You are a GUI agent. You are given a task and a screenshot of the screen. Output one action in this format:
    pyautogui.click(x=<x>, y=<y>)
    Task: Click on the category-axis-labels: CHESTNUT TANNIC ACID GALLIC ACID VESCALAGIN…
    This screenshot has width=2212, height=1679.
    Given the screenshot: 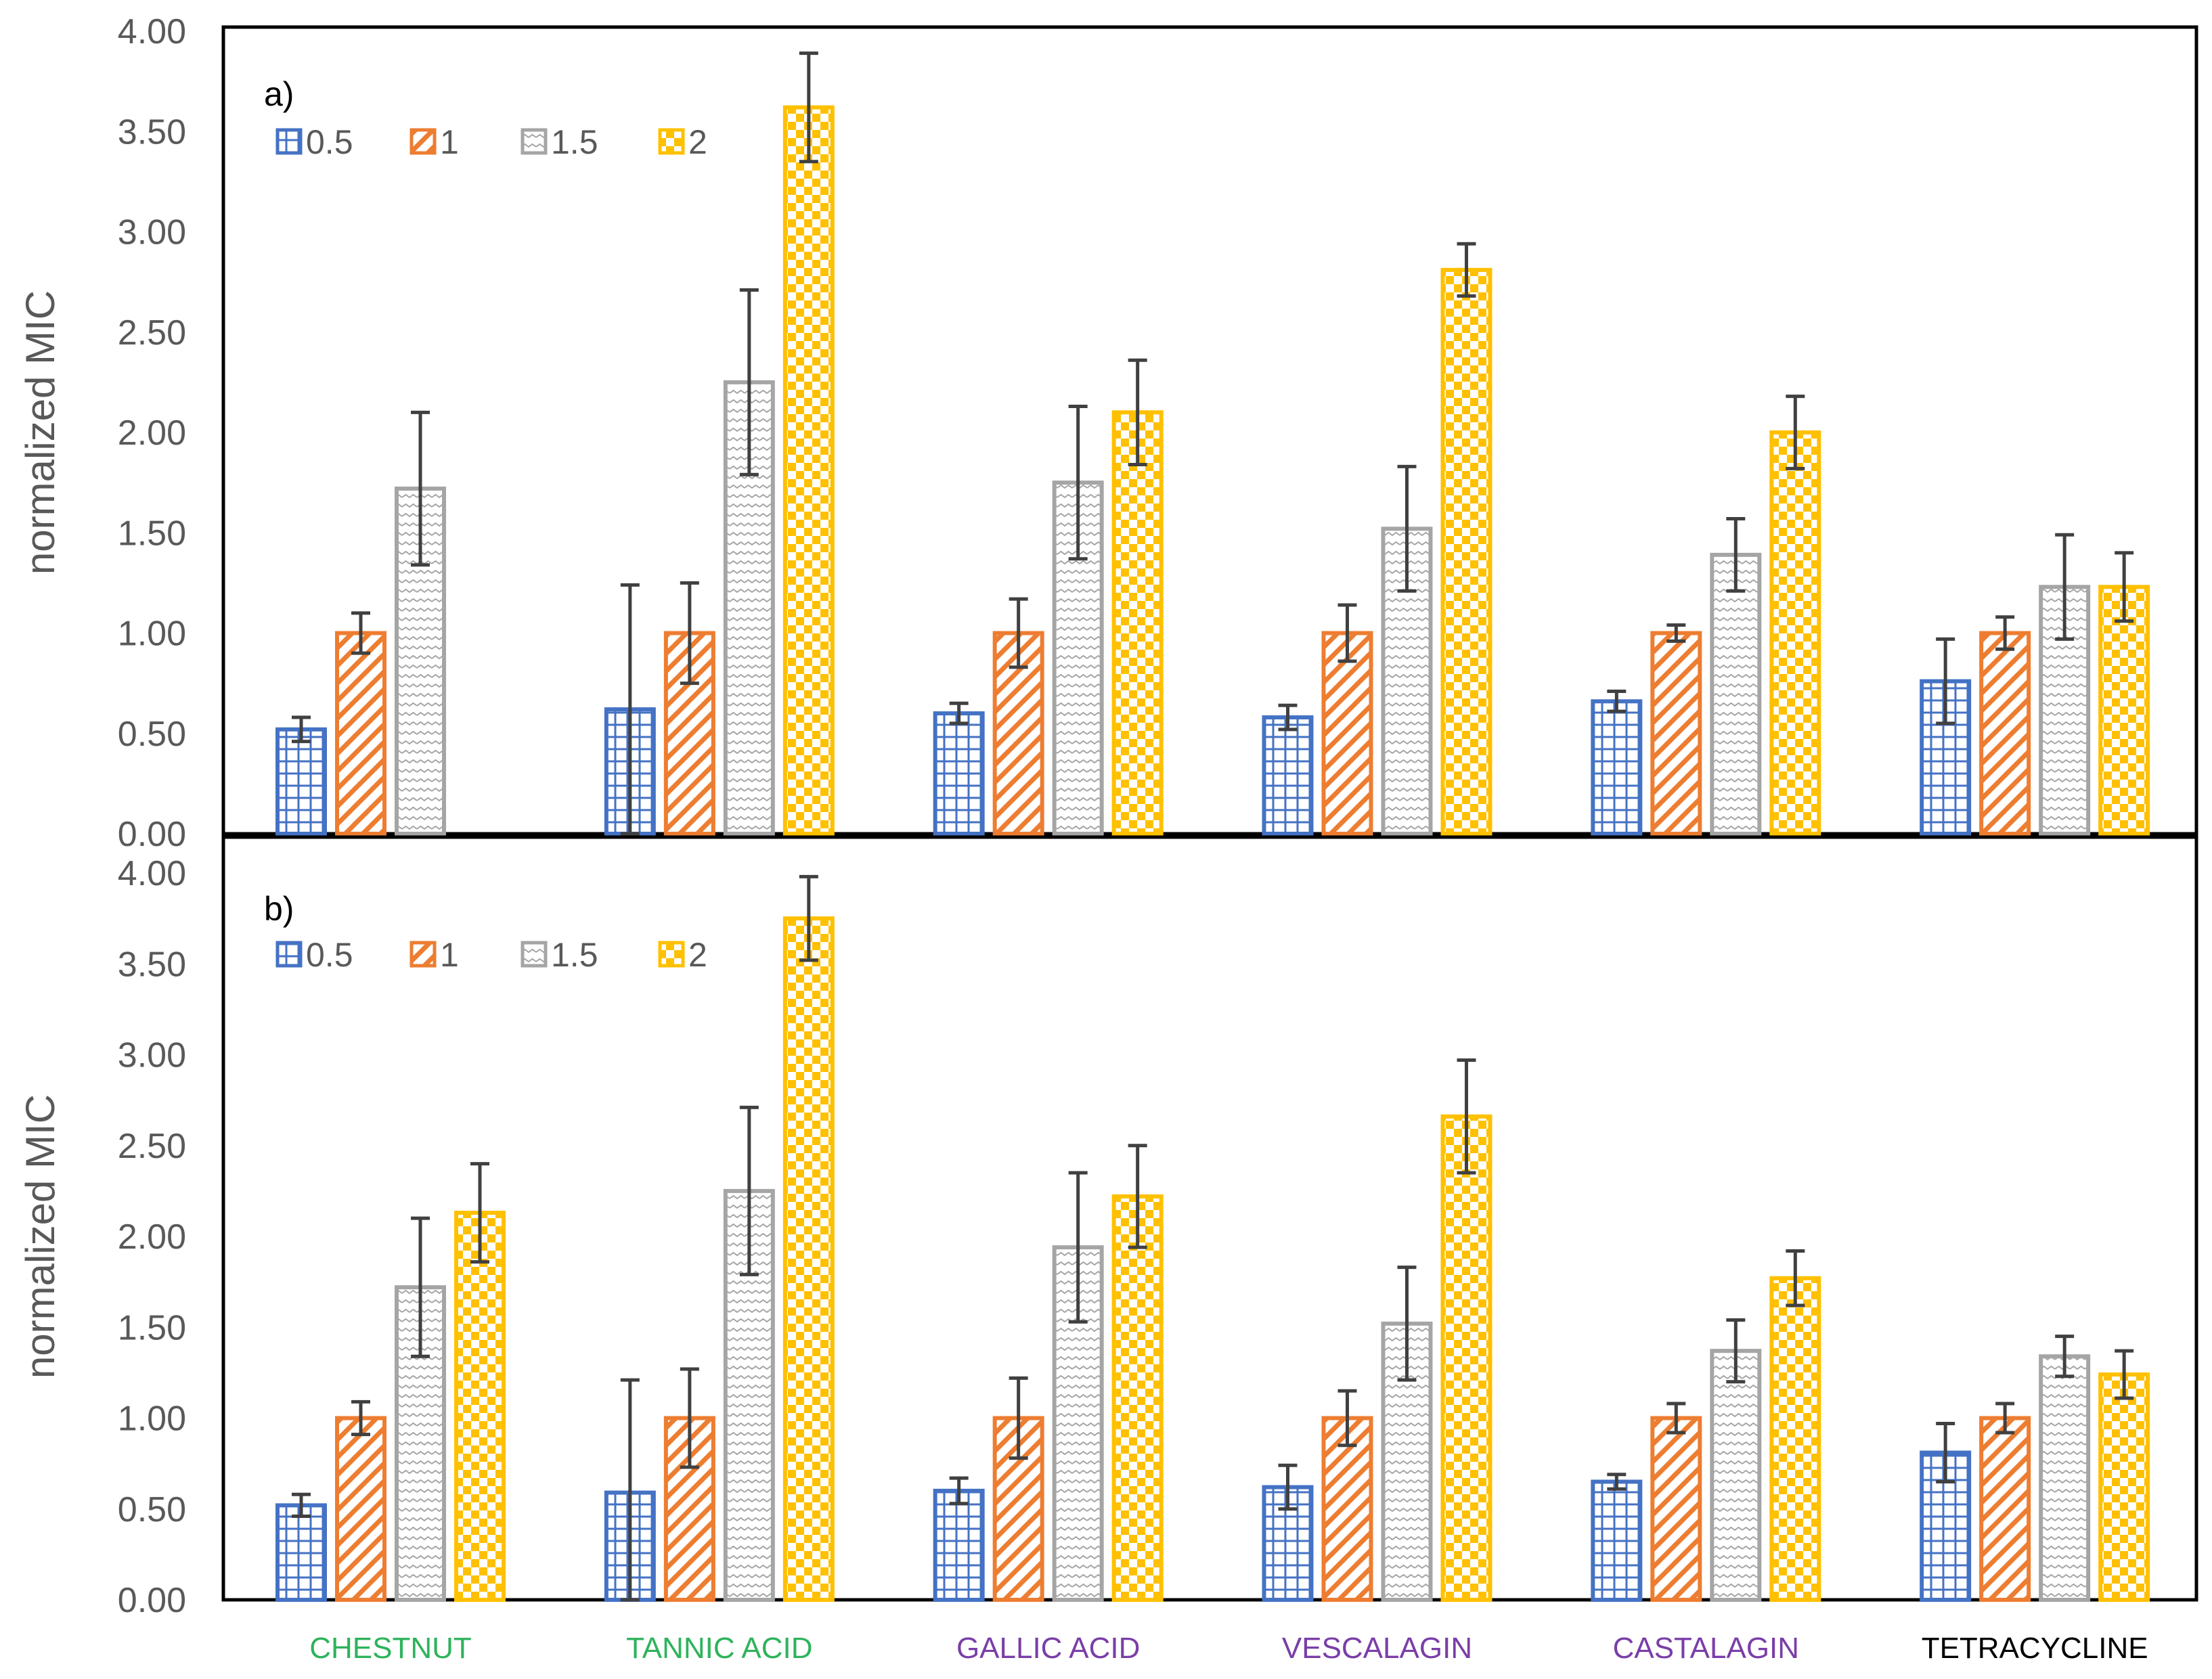 What is the action you would take?
    pyautogui.click(x=1228, y=1648)
    